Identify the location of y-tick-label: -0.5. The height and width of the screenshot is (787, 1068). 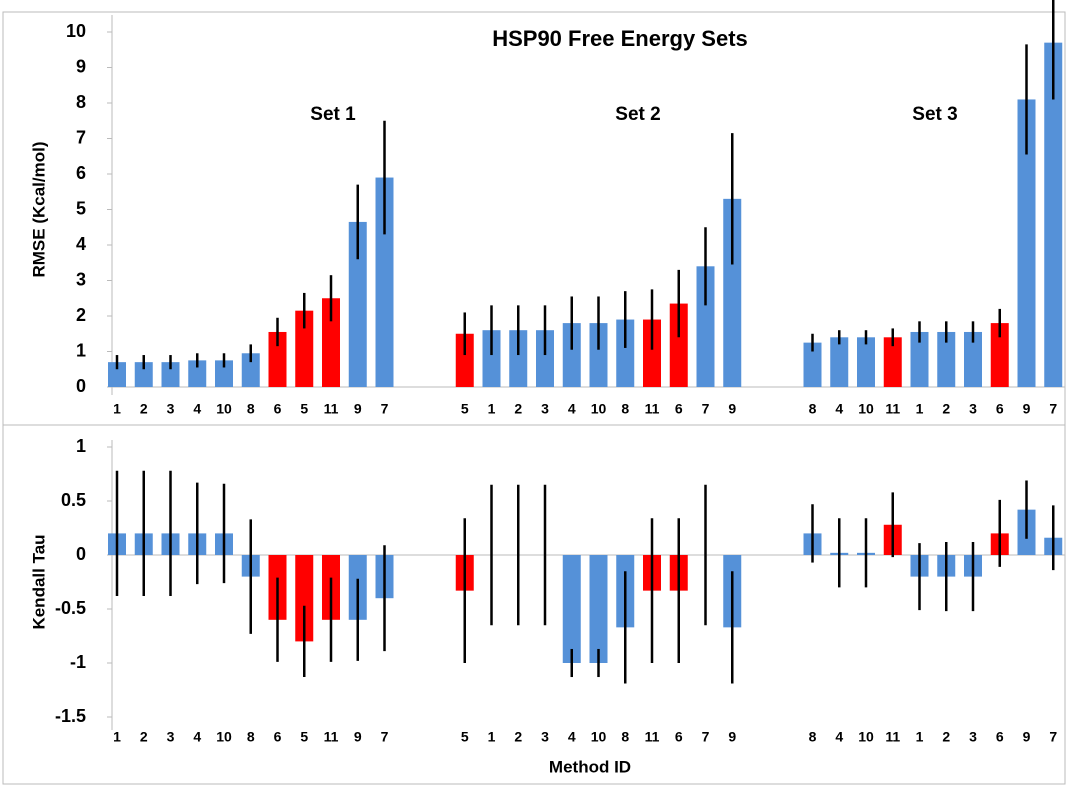
(70, 608).